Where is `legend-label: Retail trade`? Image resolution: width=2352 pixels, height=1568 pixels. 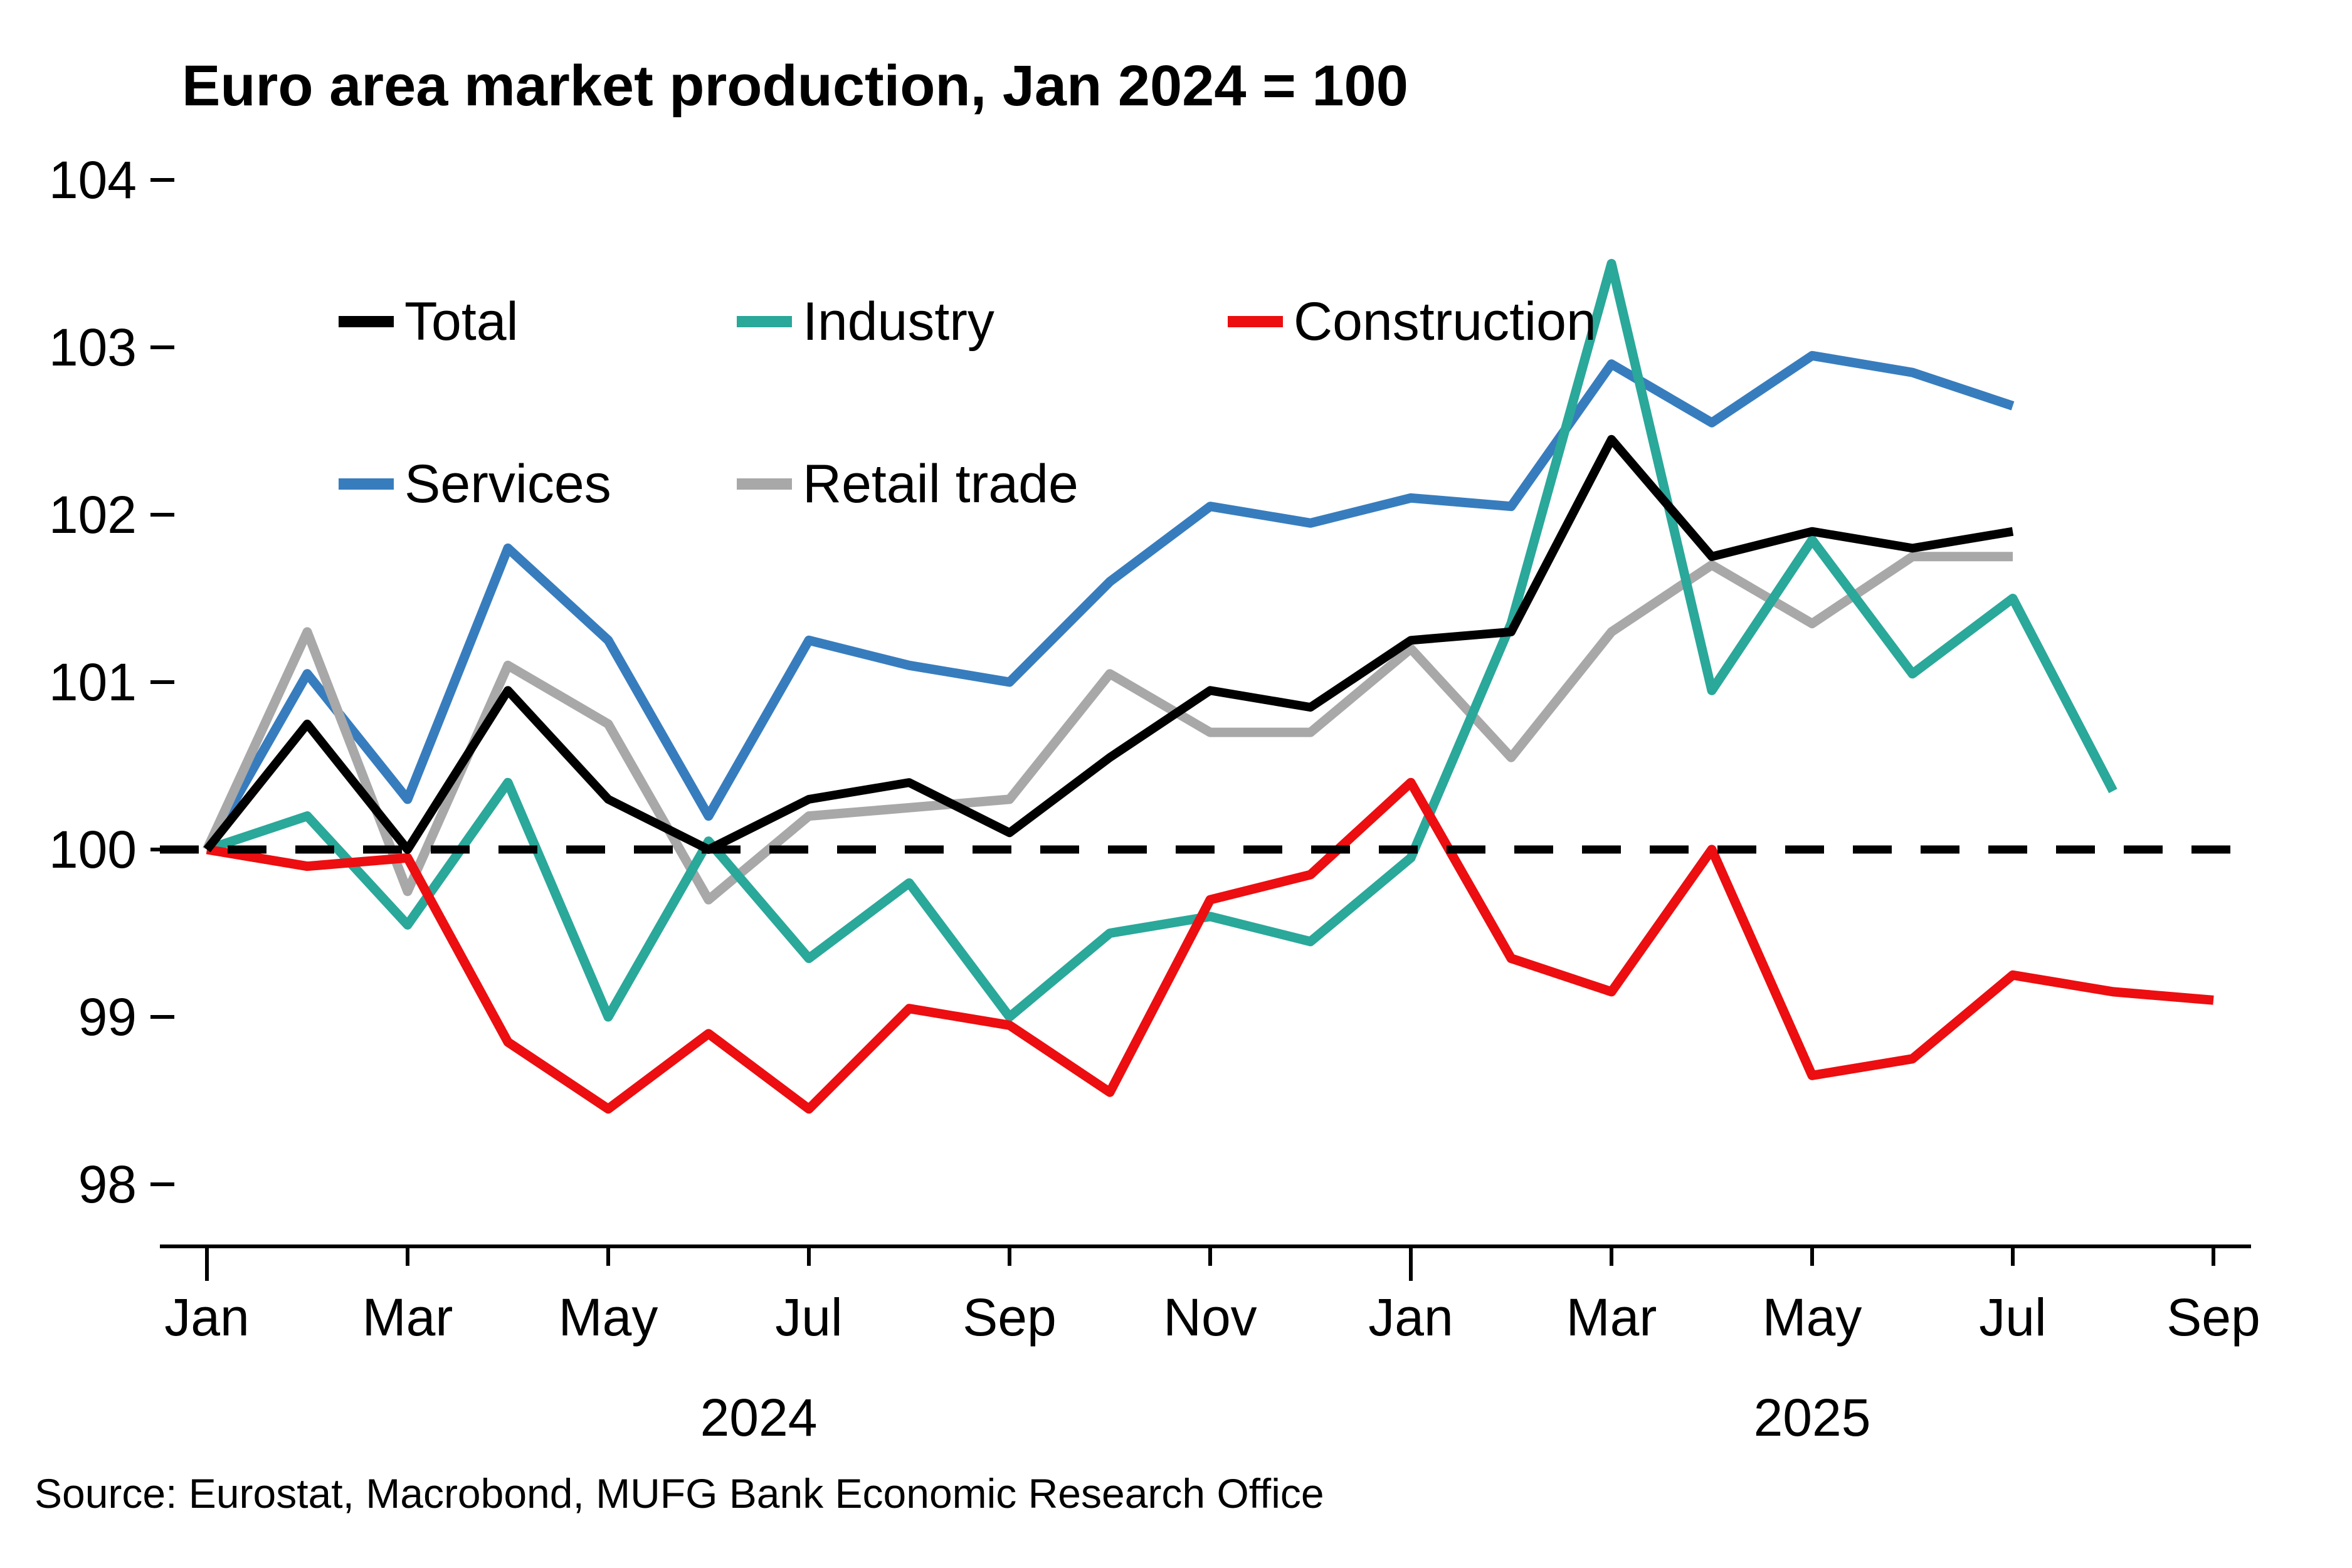
legend-label: Retail trade is located at coordinates (940, 484).